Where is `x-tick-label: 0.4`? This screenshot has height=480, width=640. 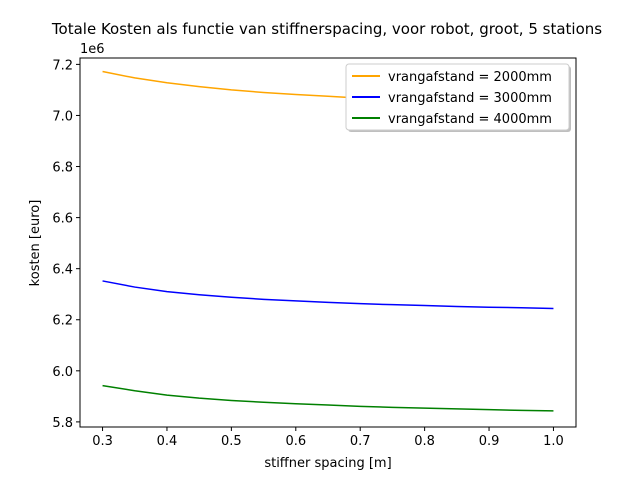
x-tick-label: 0.4 is located at coordinates (167, 441).